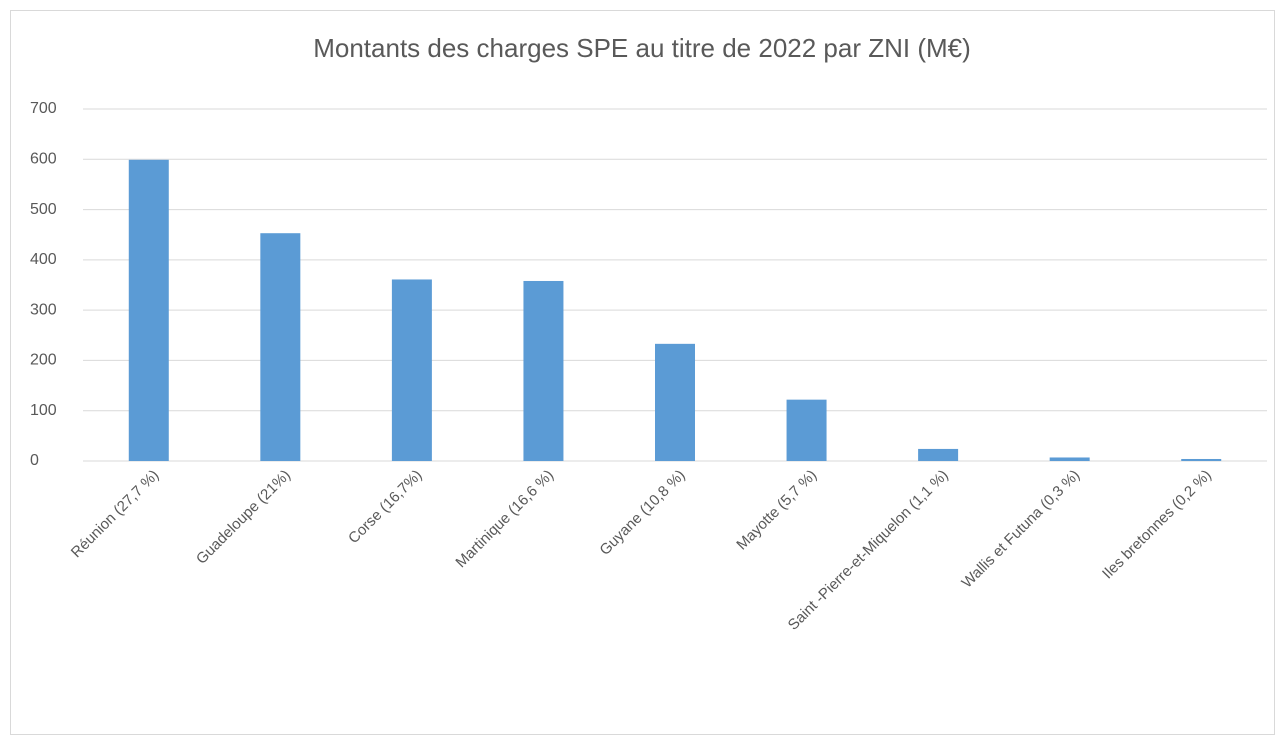 Image resolution: width=1285 pixels, height=735 pixels. I want to click on y-tick-label: 600, so click(43, 159).